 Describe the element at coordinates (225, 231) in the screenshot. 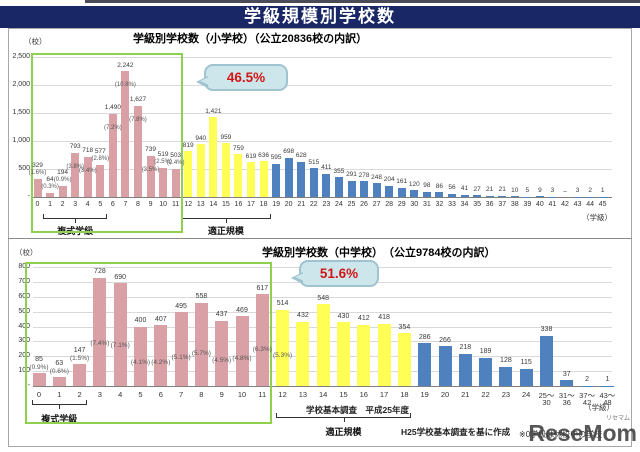

I see `bracket-label: 適正規模` at that location.